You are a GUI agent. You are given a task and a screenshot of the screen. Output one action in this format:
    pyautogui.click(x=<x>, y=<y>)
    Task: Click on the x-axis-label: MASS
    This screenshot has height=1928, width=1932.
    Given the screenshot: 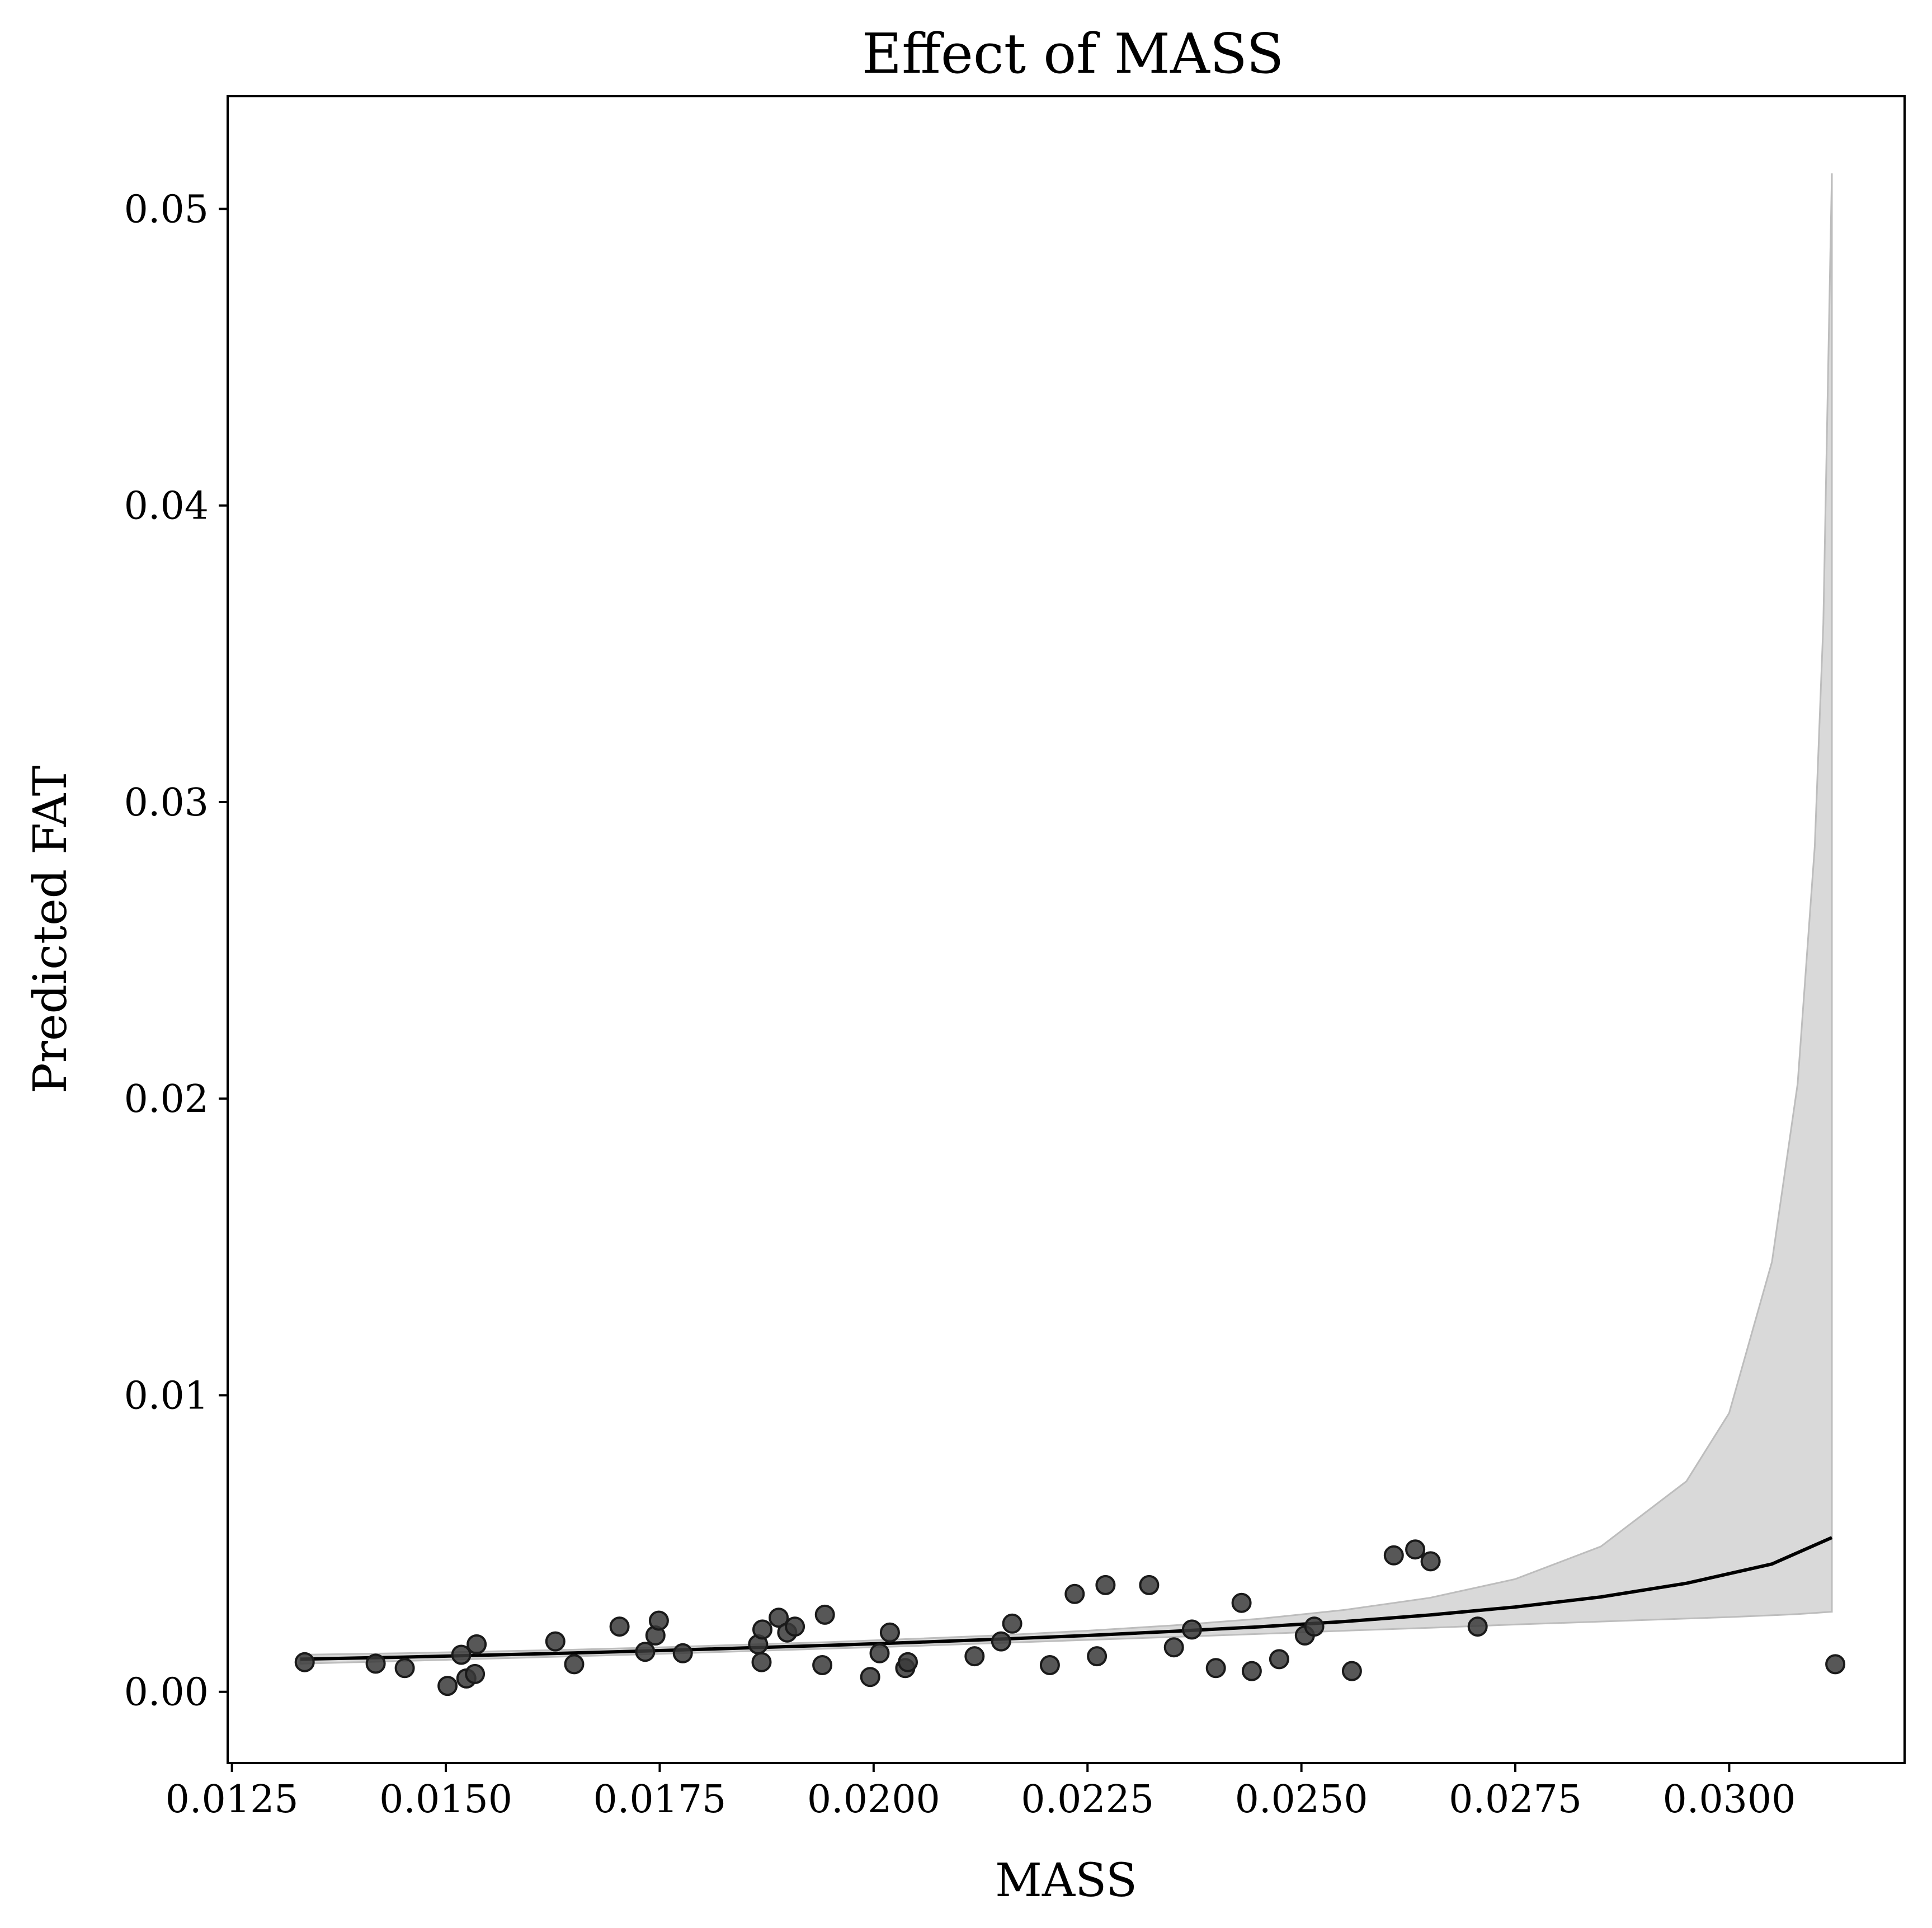 What is the action you would take?
    pyautogui.click(x=1066, y=1880)
    